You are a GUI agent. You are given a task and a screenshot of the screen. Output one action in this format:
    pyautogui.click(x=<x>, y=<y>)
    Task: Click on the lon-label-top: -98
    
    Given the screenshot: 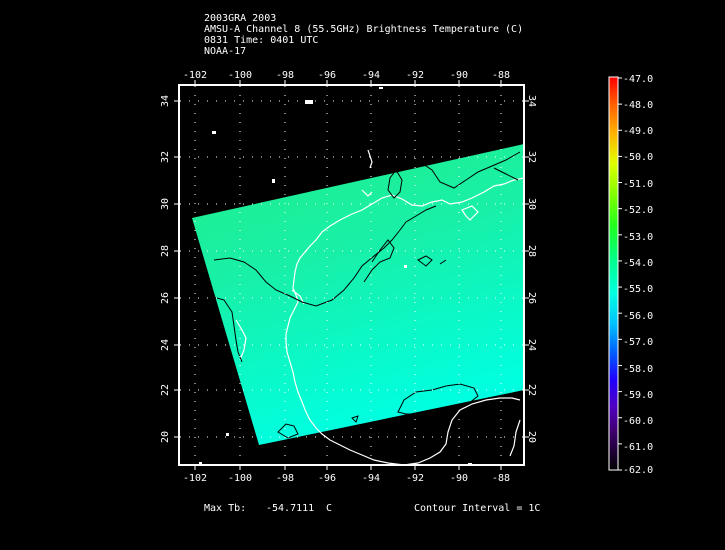 What is the action you would take?
    pyautogui.click(x=285, y=75)
    